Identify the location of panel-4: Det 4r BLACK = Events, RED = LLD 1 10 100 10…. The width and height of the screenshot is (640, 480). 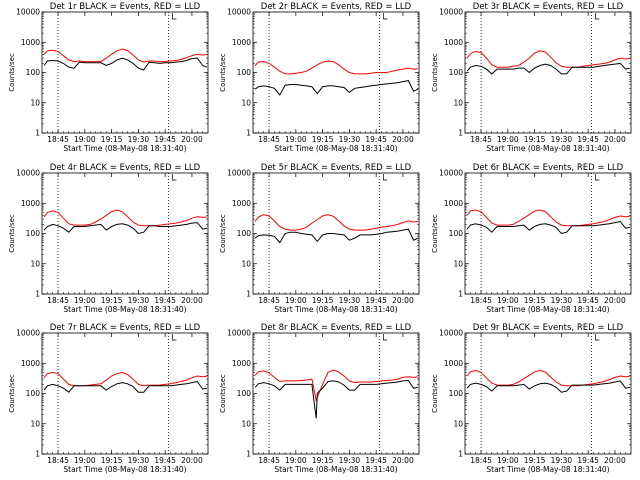
(108, 238).